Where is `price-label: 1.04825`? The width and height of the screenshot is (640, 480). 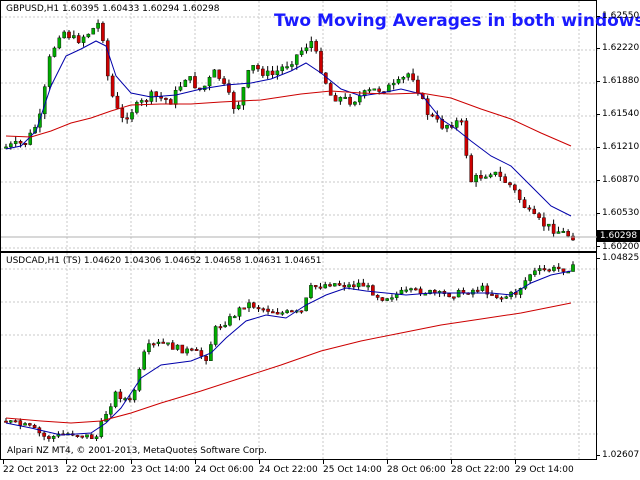 price-label: 1.04825 is located at coordinates (621, 258).